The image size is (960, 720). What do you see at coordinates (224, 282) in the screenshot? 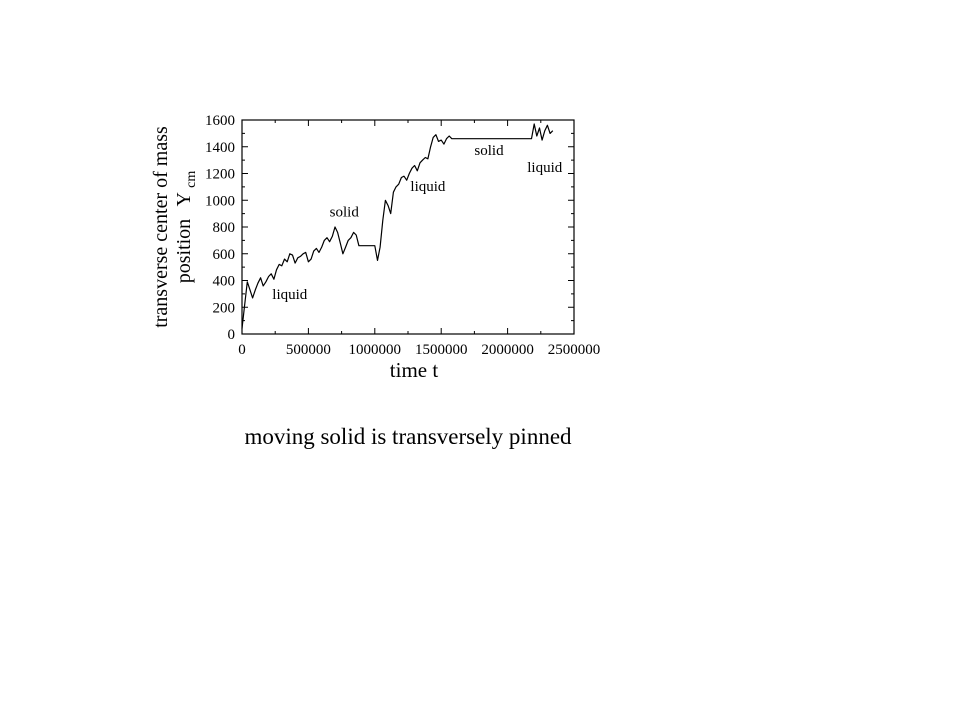
I see `y-tick-label: 400` at bounding box center [224, 282].